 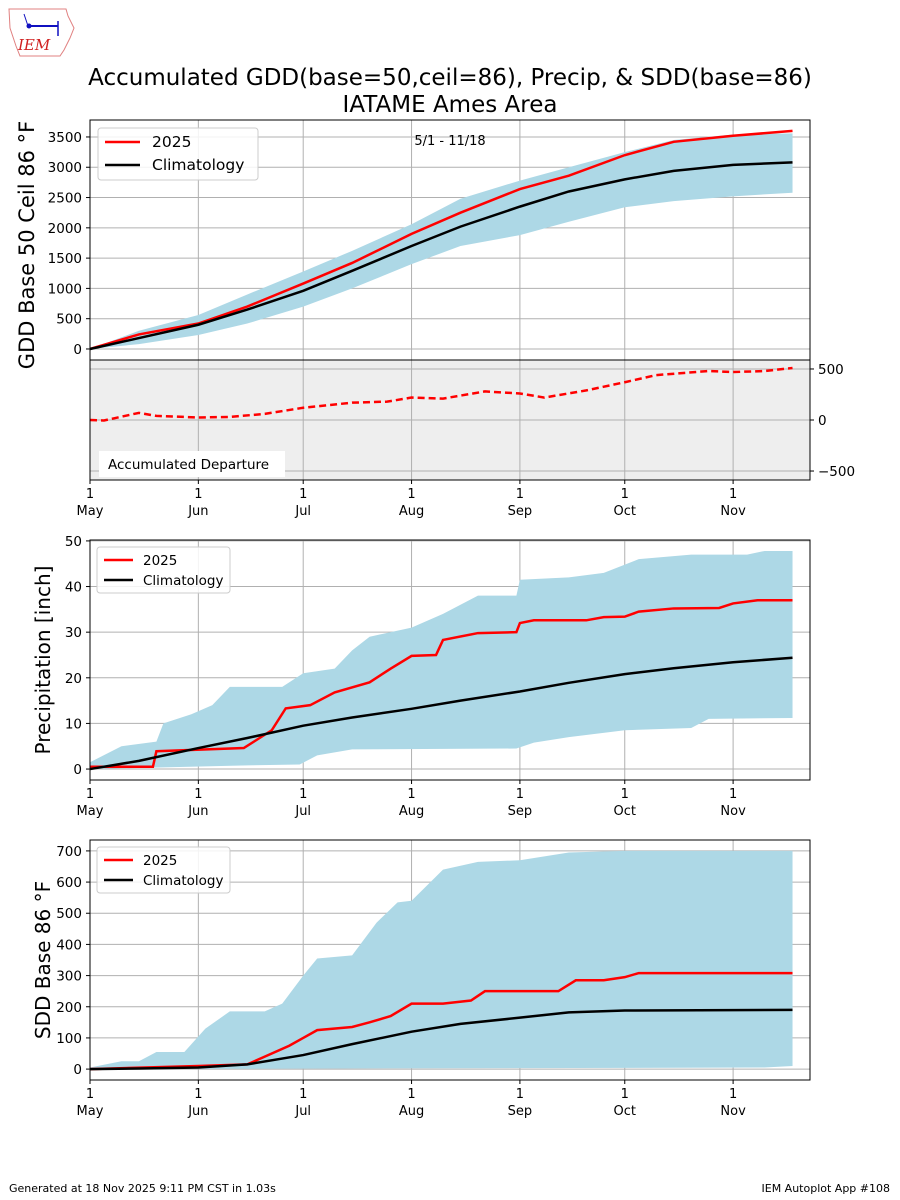 What do you see at coordinates (69, 945) in the screenshot?
I see `y-tick-label: 400` at bounding box center [69, 945].